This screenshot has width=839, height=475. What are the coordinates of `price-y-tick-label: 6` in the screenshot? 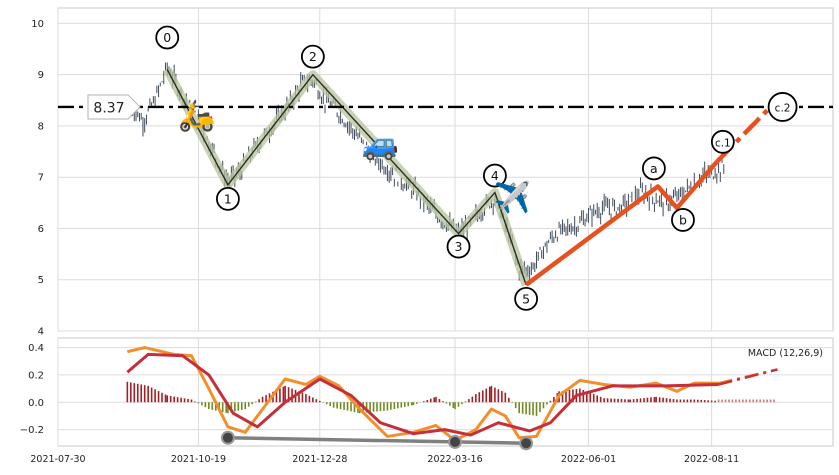 It's located at (41, 229).